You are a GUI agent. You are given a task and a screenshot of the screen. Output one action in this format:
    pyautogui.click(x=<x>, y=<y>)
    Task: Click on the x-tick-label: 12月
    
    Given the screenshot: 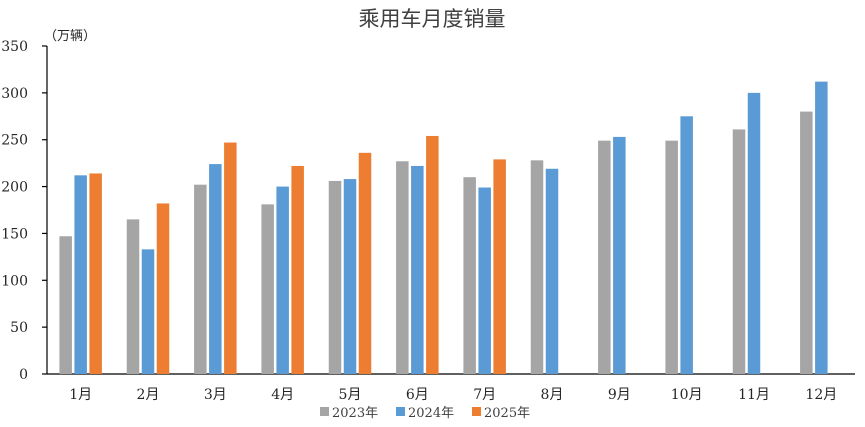 What is the action you would take?
    pyautogui.click(x=821, y=395)
    